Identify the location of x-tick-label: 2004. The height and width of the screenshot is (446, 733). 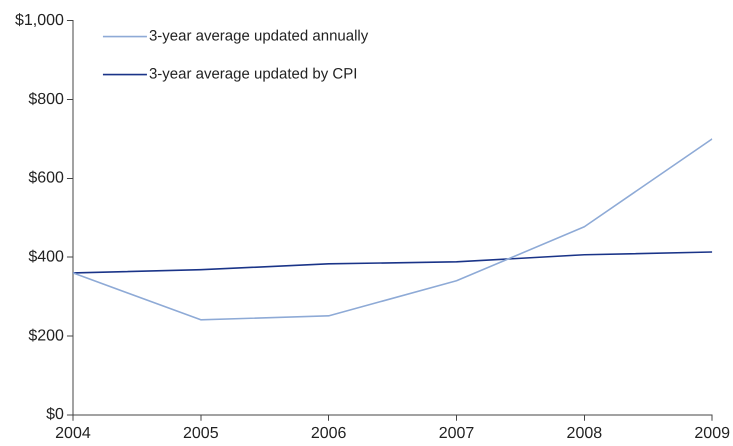
(73, 433).